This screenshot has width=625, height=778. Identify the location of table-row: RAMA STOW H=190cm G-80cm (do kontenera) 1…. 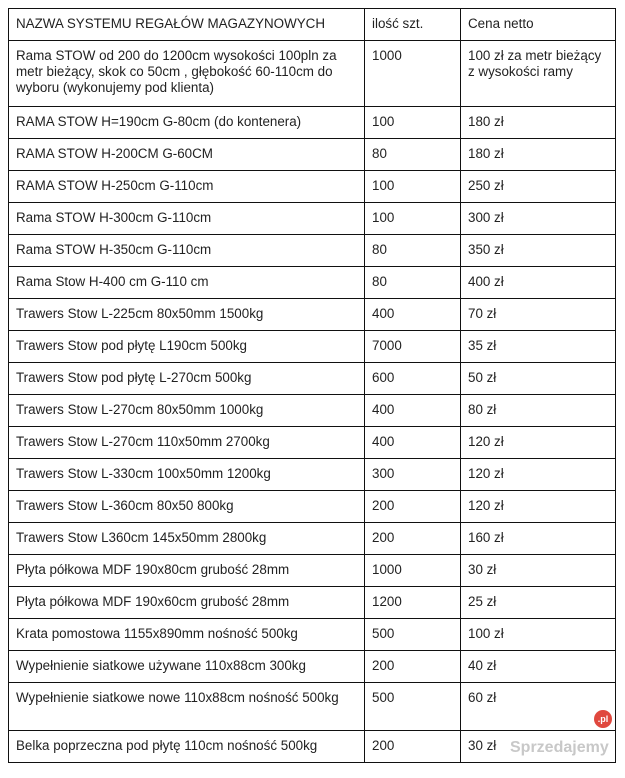
(312, 122).